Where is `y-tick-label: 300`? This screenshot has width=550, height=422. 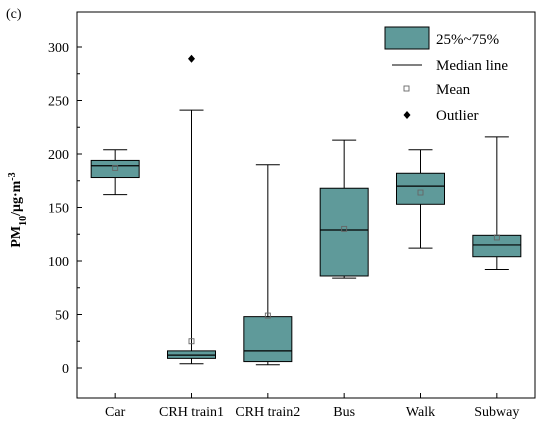
y-tick-label: 300 is located at coordinates (58, 48).